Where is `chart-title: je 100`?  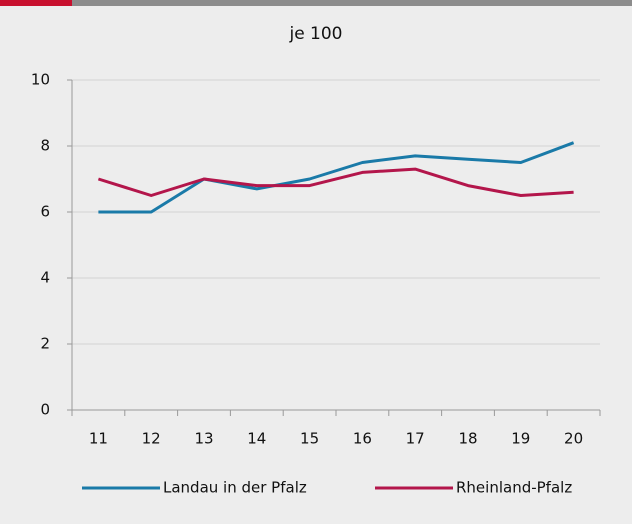 chart-title: je 100 is located at coordinates (315, 34).